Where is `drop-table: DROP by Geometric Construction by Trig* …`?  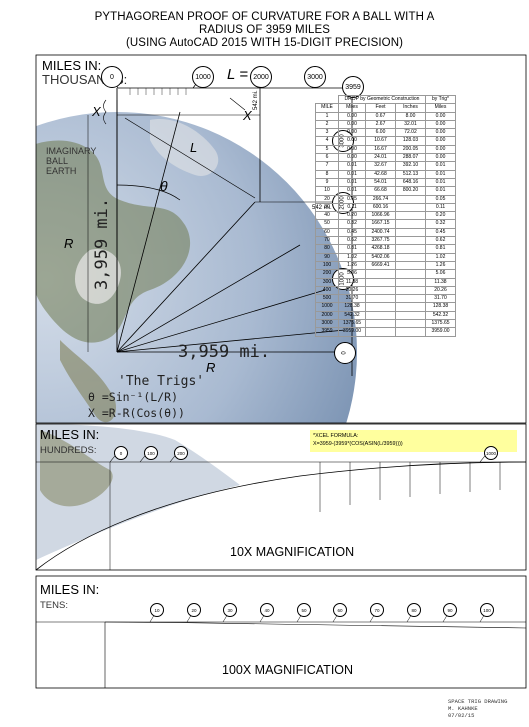 drop-table: DROP by Geometric Construction by Trig* … is located at coordinates (385, 215).